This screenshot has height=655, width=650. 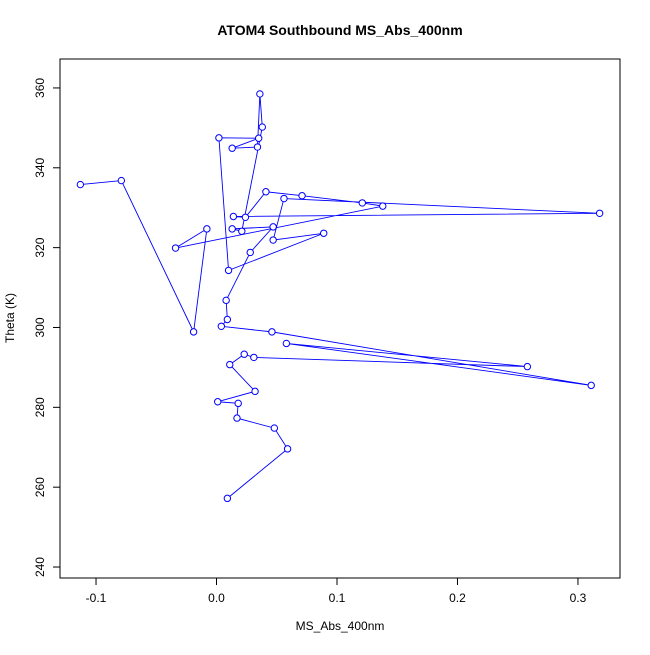 I want to click on y-tick-label: 320, so click(x=40, y=247).